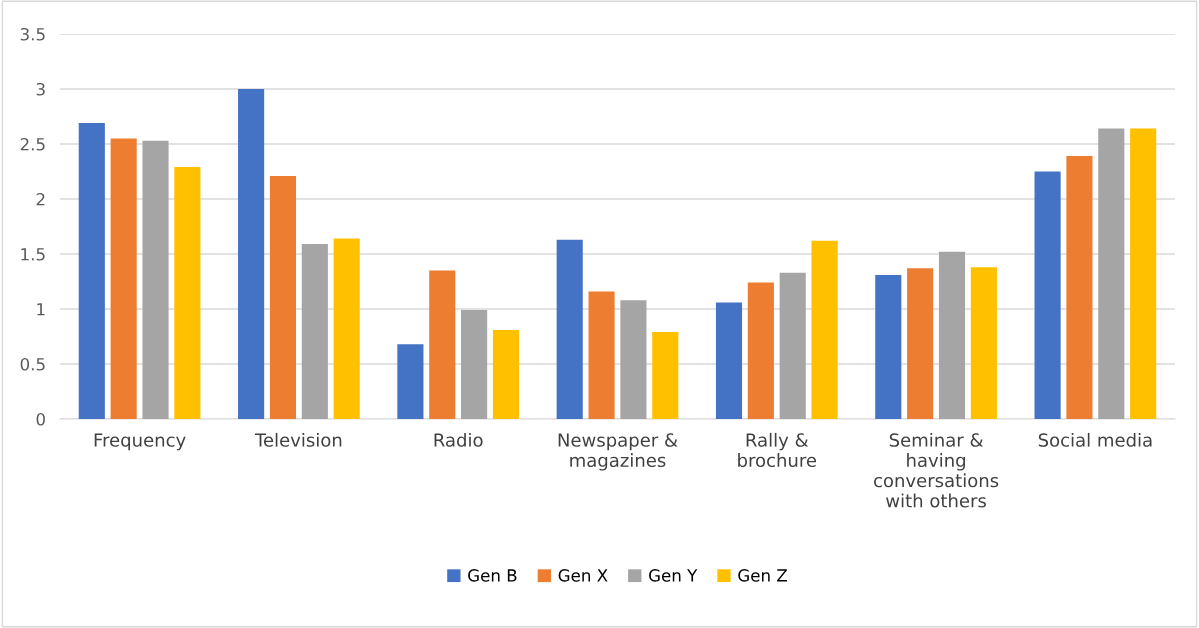 Image resolution: width=1199 pixels, height=628 pixels. What do you see at coordinates (140, 442) in the screenshot?
I see `x-tick-label: Frequency` at bounding box center [140, 442].